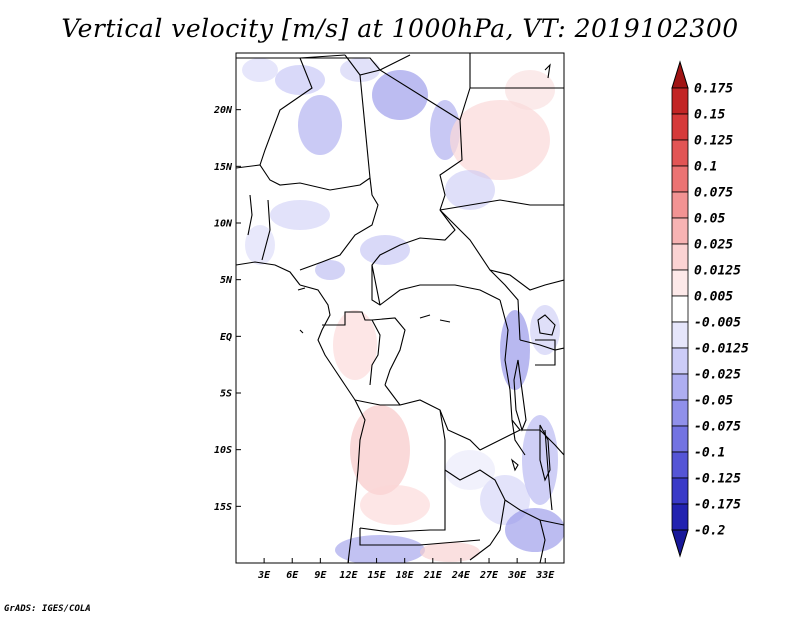  I want to click on lon-tick-label: 6E, so click(292, 575).